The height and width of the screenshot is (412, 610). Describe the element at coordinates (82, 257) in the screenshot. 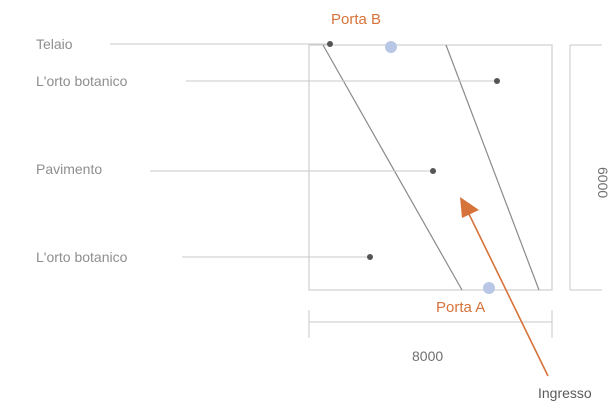

I see `callout-label-orto-bottom: L'orto botanico` at that location.